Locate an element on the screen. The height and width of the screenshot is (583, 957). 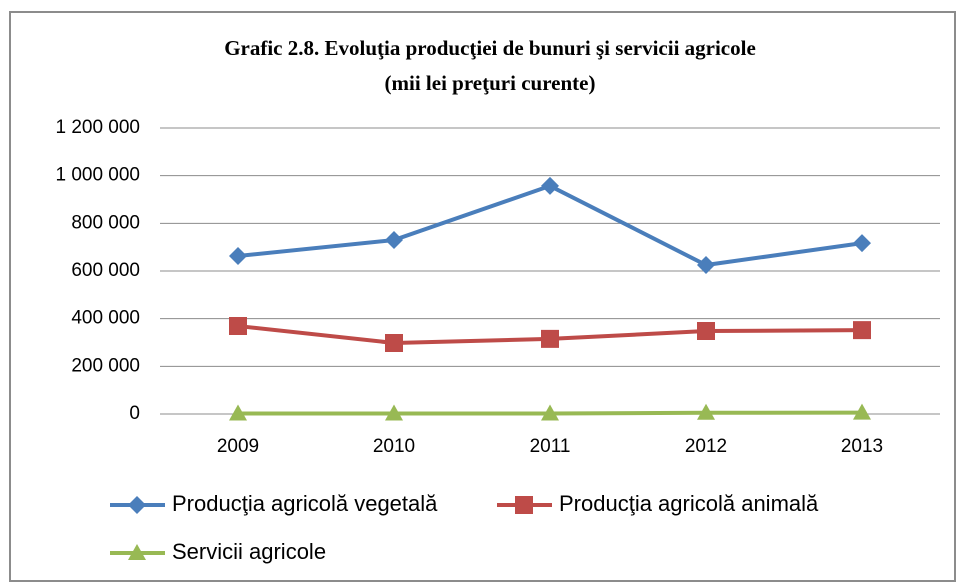
x-tick-label: 2012 is located at coordinates (706, 446).